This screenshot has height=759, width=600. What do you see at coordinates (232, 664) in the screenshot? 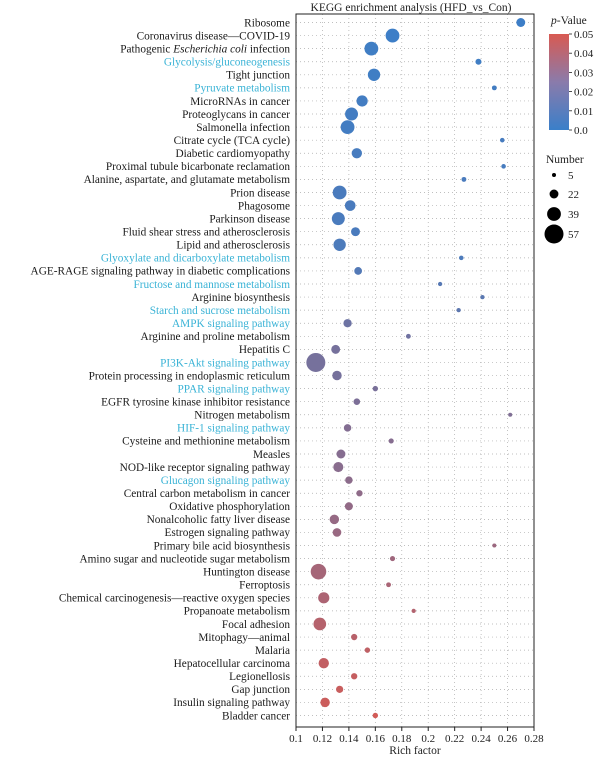
I see `y-tick-label: Hepatocellular carcinoma` at bounding box center [232, 664].